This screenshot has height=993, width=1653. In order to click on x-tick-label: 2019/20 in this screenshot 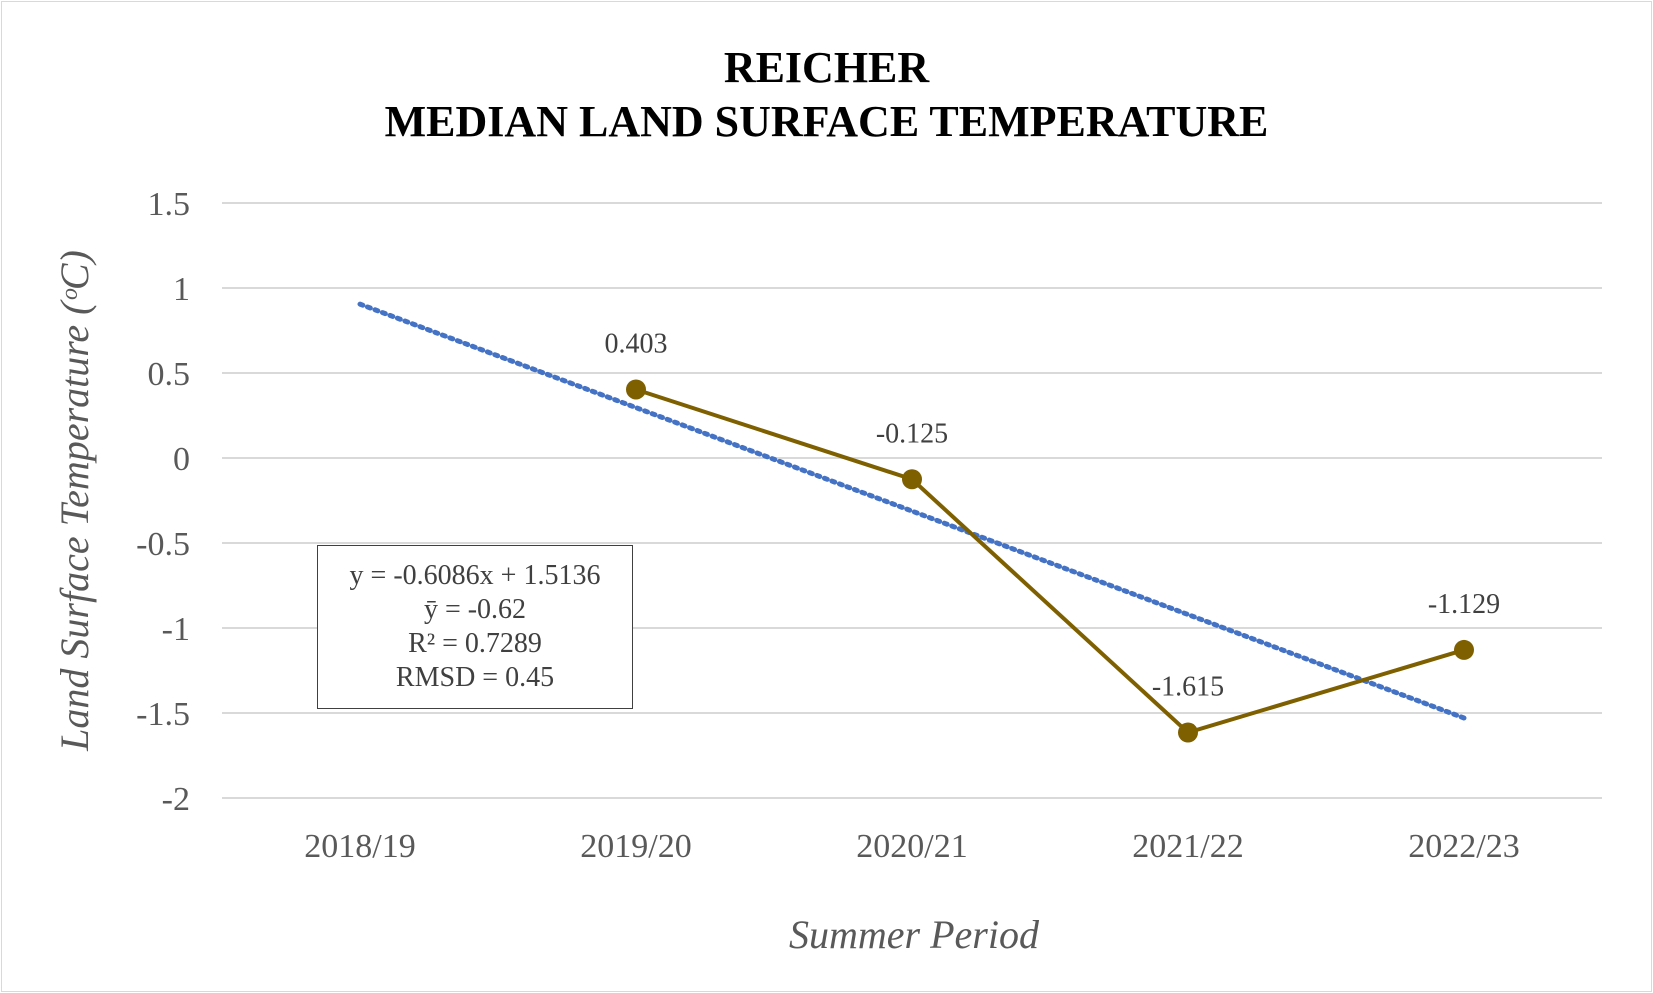, I will do `click(635, 846)`.